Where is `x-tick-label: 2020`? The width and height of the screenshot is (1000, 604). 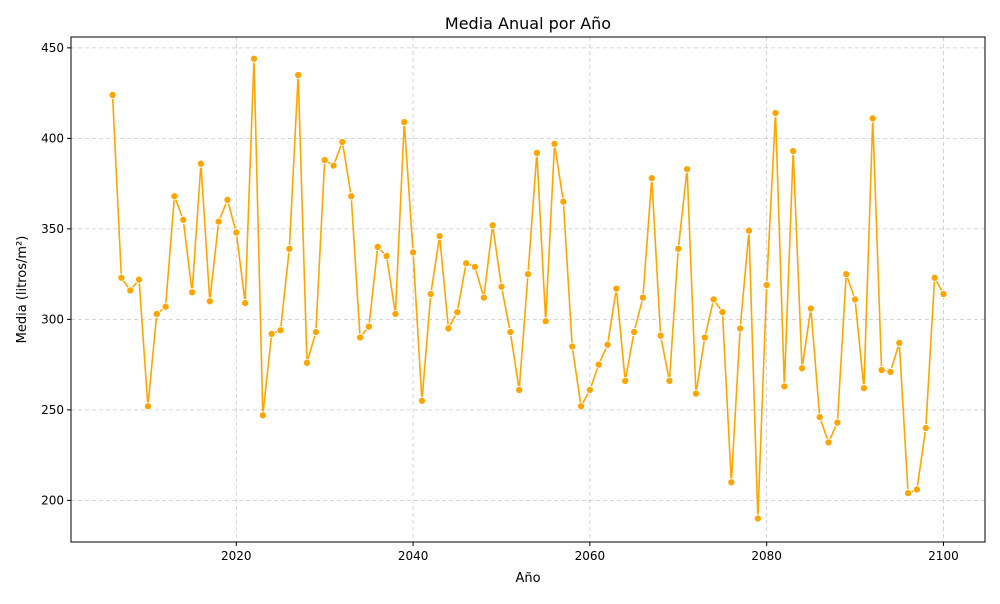
x-tick-label: 2020 is located at coordinates (236, 556).